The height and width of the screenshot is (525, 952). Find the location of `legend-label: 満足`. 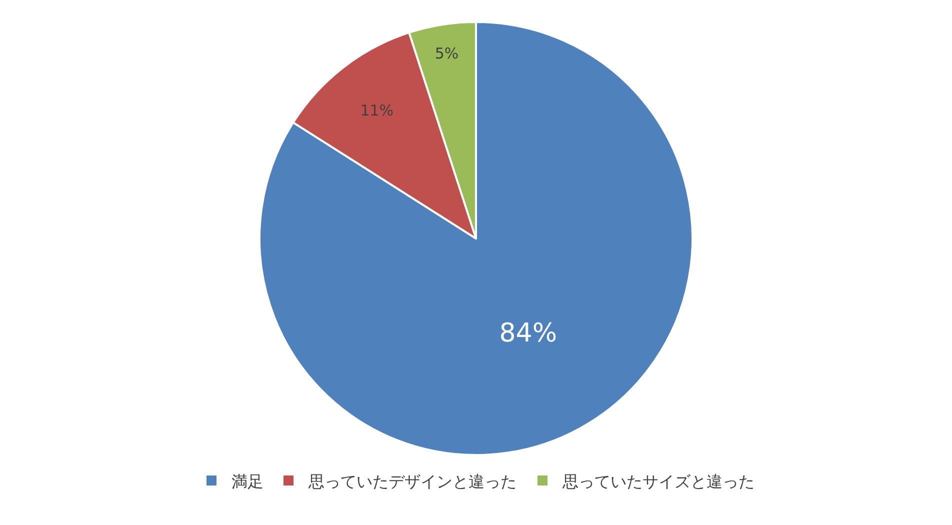

legend-label: 満足 is located at coordinates (248, 481).